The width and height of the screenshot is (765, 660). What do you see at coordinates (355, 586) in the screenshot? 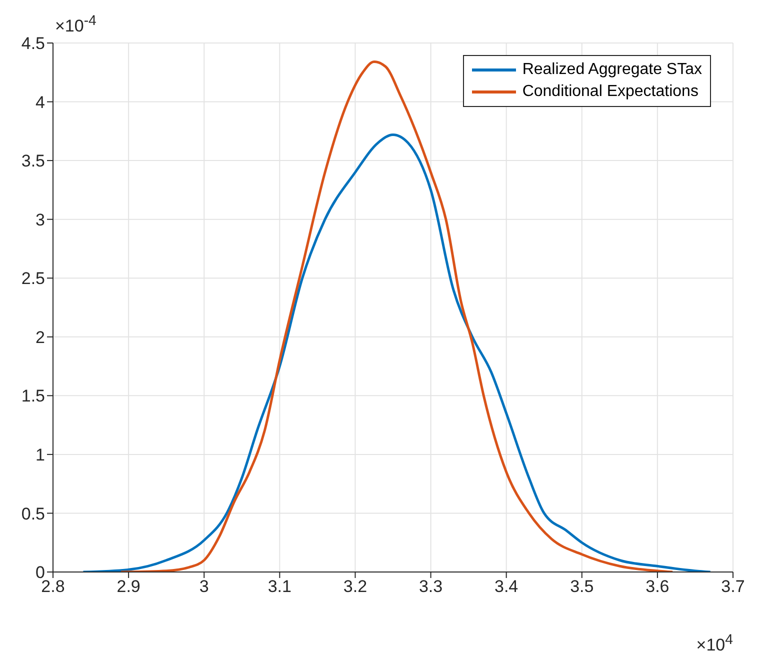
I see `x-tick-label: 3.2` at bounding box center [355, 586].